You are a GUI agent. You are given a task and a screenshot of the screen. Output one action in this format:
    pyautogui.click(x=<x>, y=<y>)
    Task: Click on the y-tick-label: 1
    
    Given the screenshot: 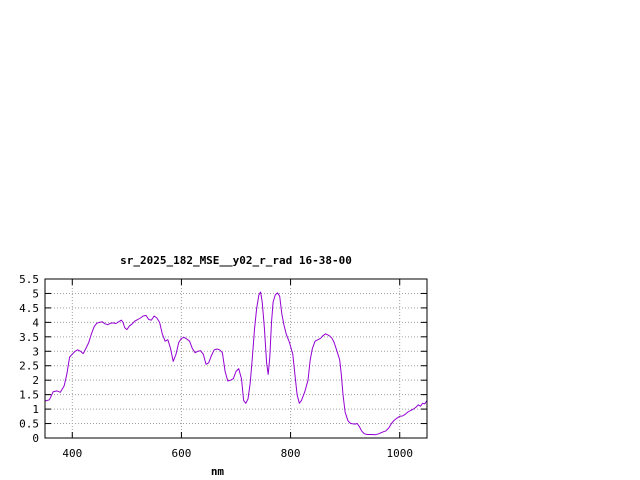 What is the action you would take?
    pyautogui.click(x=35, y=409)
    